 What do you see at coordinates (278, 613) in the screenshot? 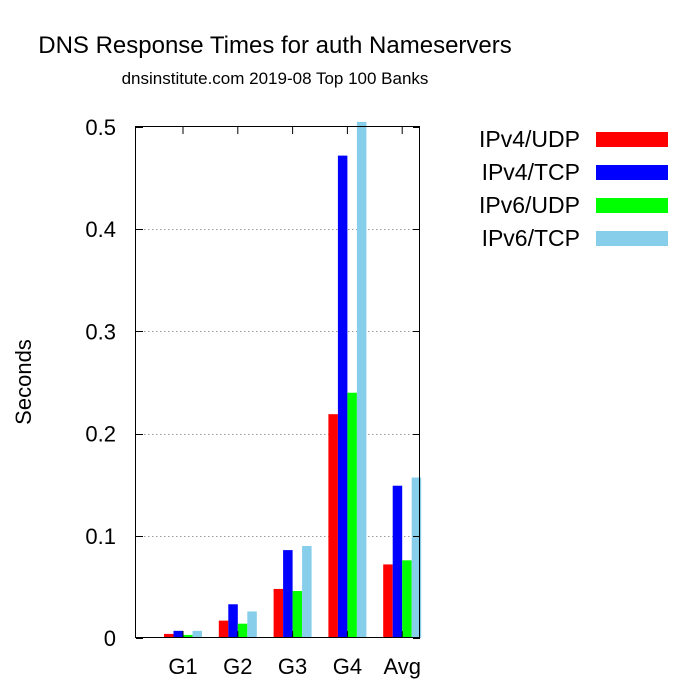
I see `bar-ipv4-udp-g3` at bounding box center [278, 613].